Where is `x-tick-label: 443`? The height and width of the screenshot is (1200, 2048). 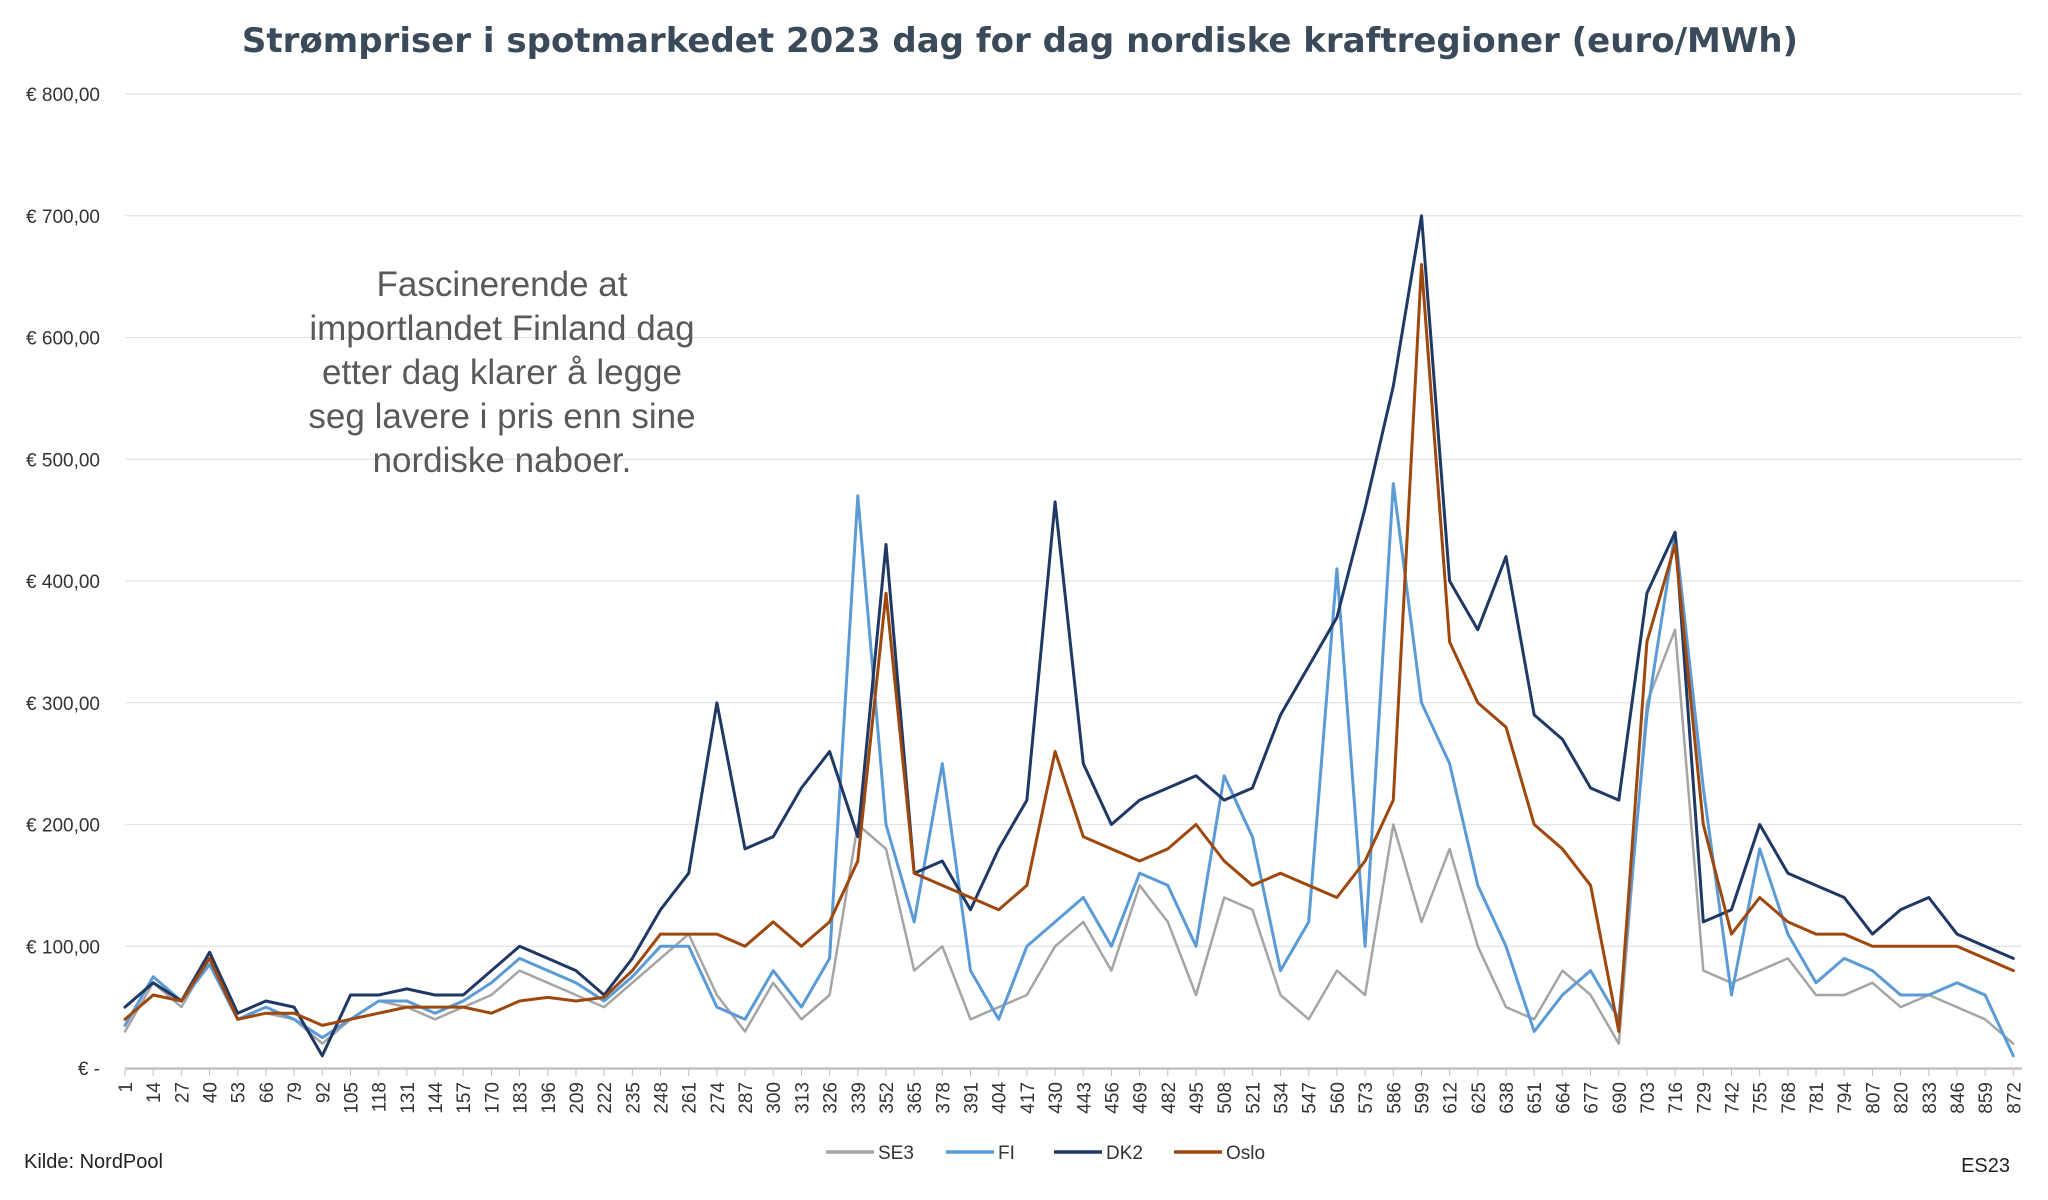 x-tick-label: 443 is located at coordinates (1084, 1098).